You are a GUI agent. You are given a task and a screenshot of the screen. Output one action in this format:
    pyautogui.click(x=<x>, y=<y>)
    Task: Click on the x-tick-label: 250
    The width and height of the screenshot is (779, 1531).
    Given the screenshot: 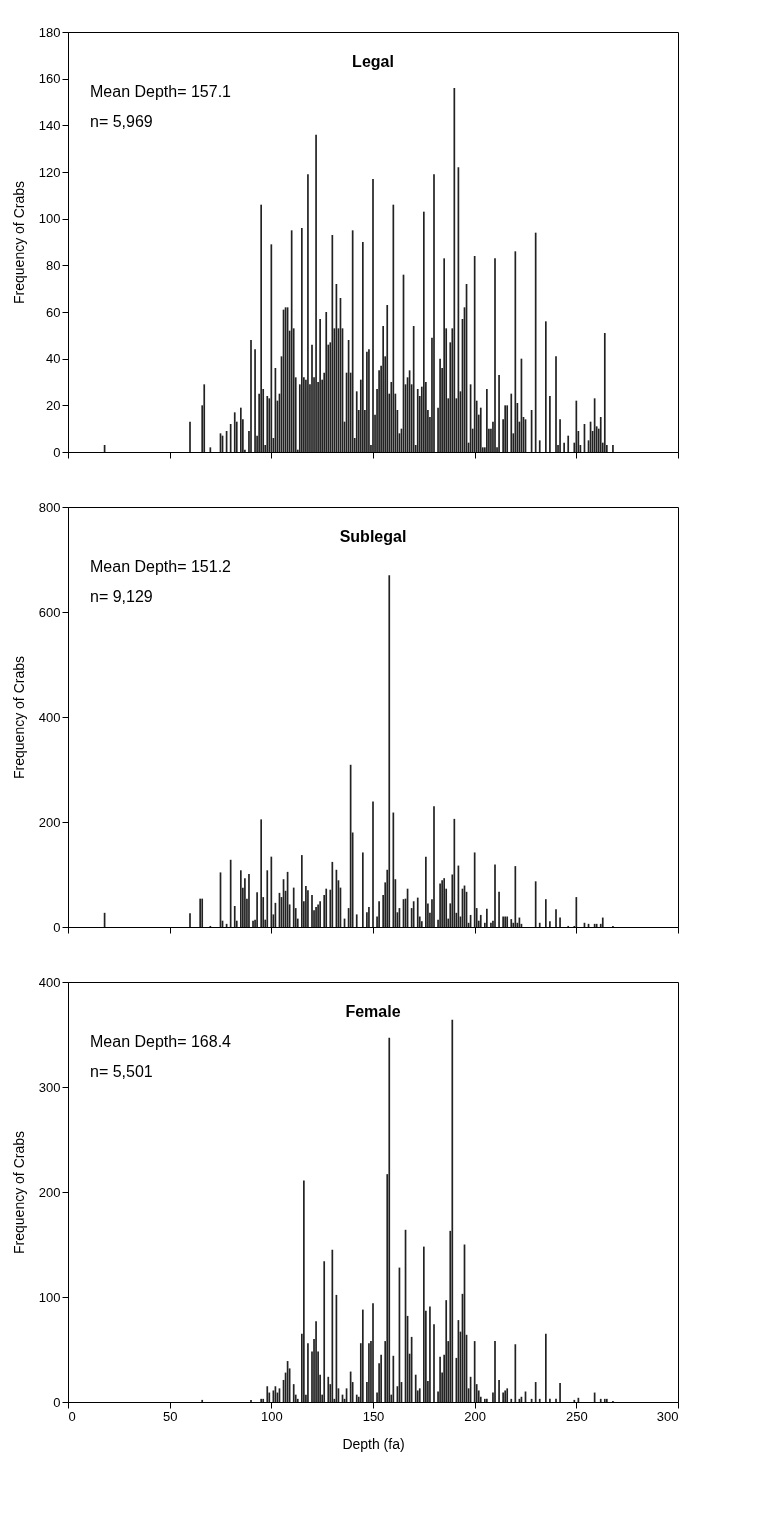 What is the action you would take?
    pyautogui.click(x=576, y=1416)
    